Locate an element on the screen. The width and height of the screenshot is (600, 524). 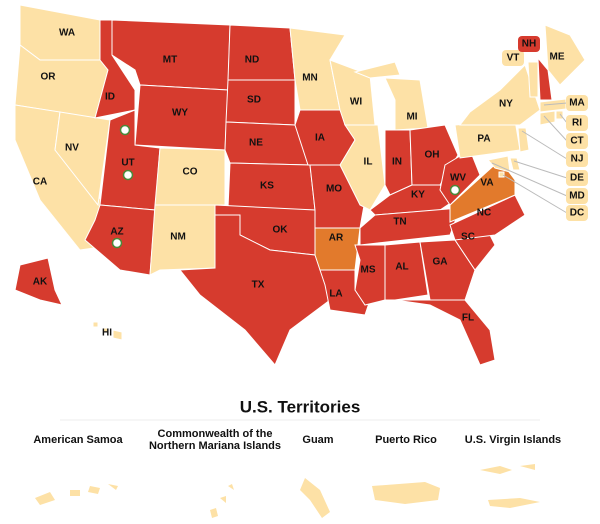
territory-name: Northern Mariana Islands is located at coordinates (215, 446).